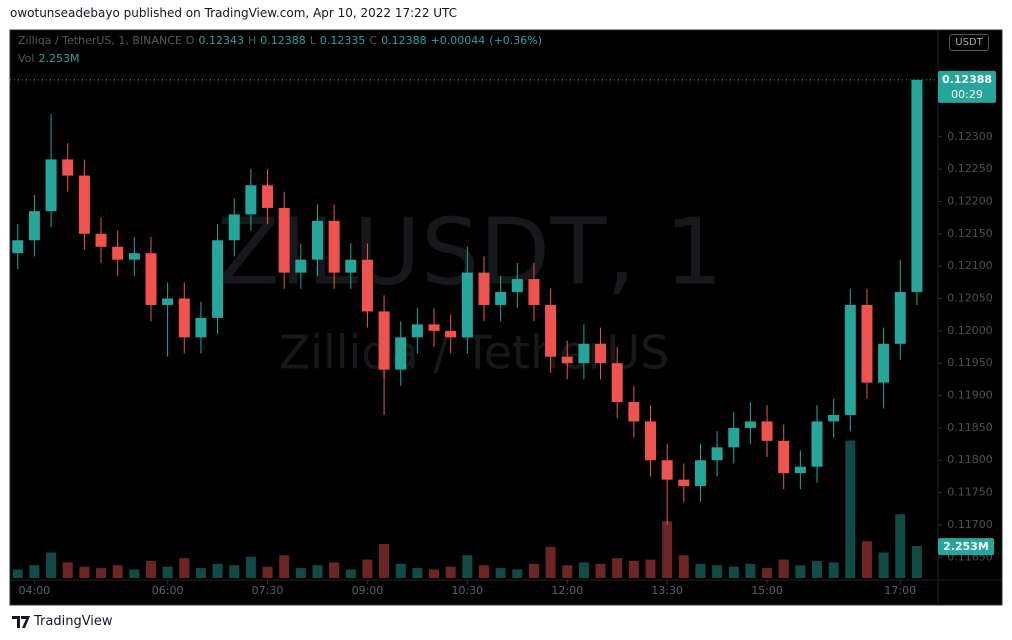 This screenshot has width=1012, height=640. I want to click on legend-key: O, so click(190, 40).